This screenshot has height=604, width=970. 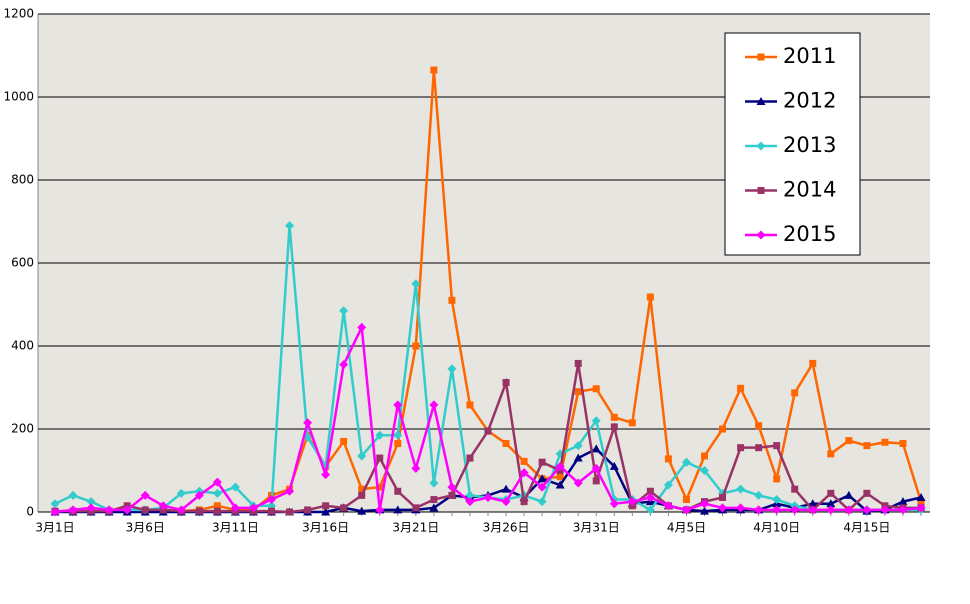 What do you see at coordinates (809, 145) in the screenshot?
I see `legend-label: 2013` at bounding box center [809, 145].